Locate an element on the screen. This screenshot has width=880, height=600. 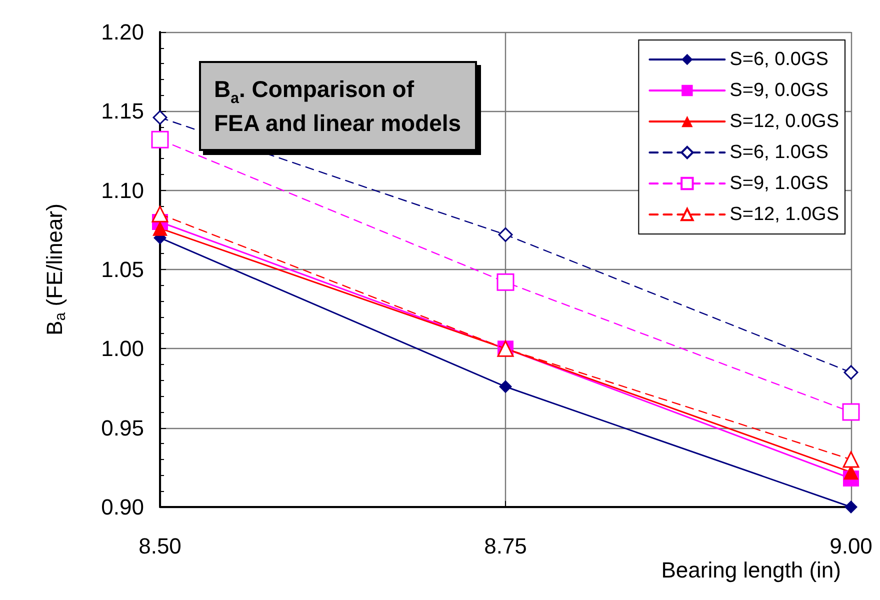
legend-label: S=9, 0.0GS is located at coordinates (779, 90).